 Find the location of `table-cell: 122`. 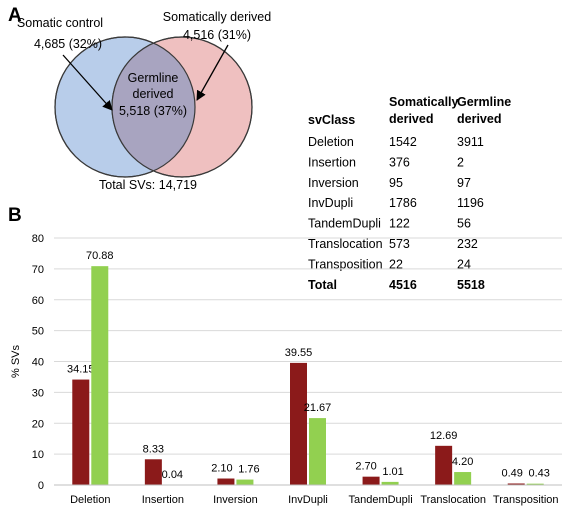

table-cell: 122 is located at coordinates (399, 224).